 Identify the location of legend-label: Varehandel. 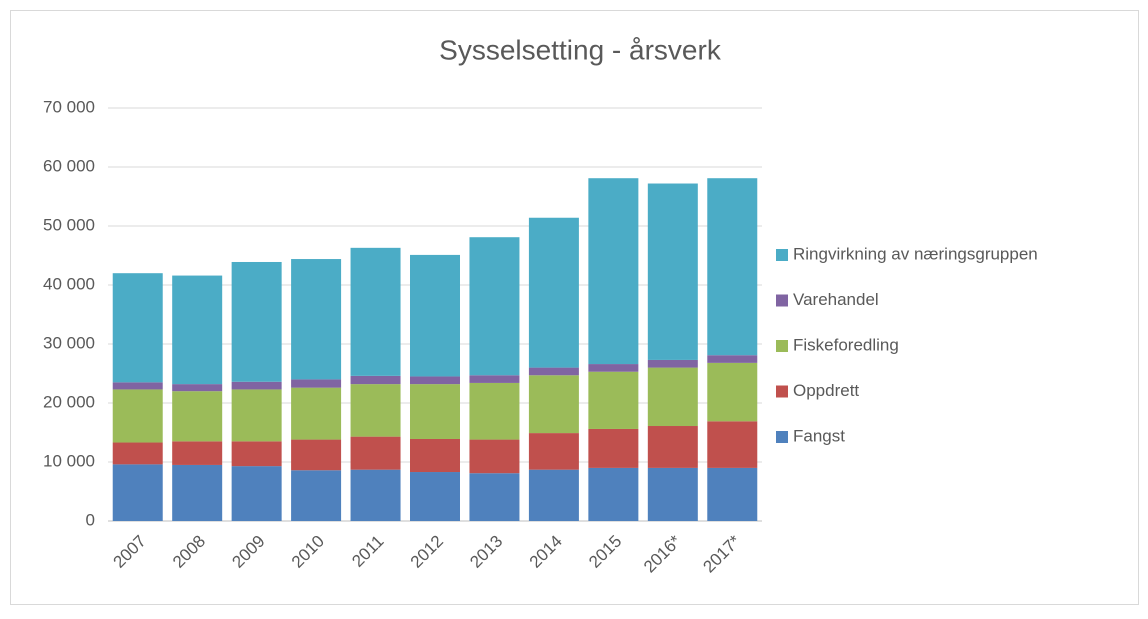
(836, 299).